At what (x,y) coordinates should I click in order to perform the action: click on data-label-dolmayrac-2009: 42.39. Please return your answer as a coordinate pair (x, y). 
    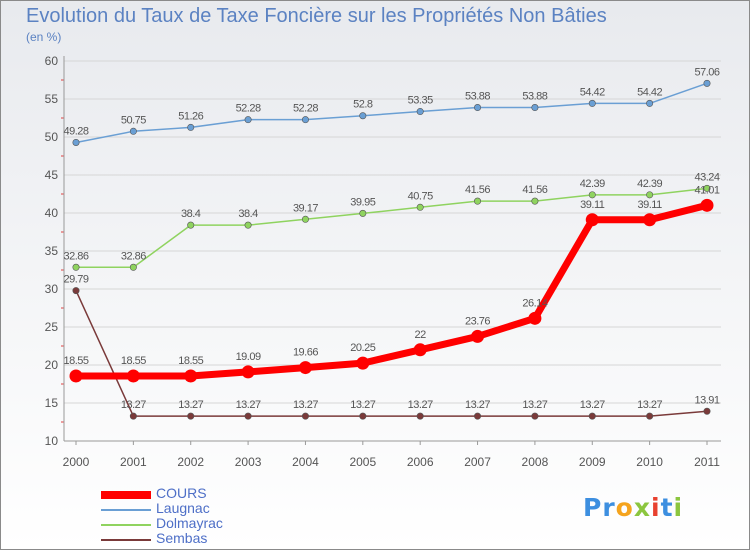
    Looking at the image, I should click on (592, 184).